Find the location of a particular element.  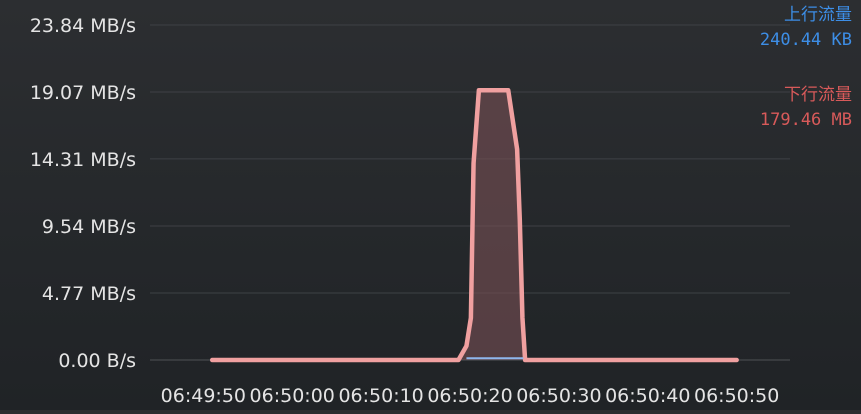

x-tick-label: 06:49:50 is located at coordinates (203, 396).